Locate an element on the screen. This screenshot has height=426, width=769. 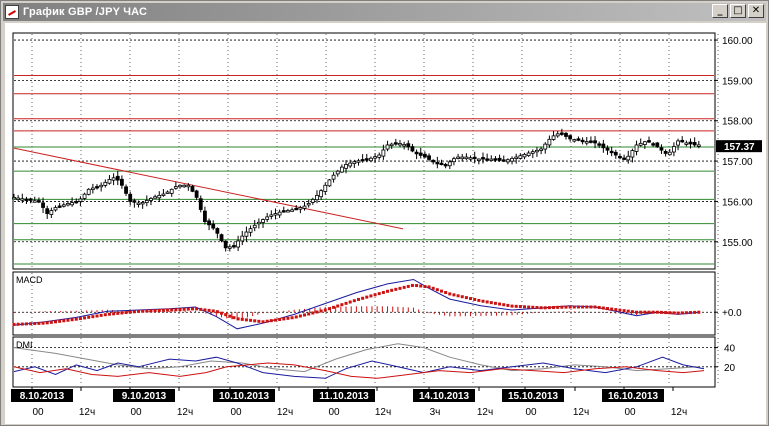
trend-line is located at coordinates (208, 188).